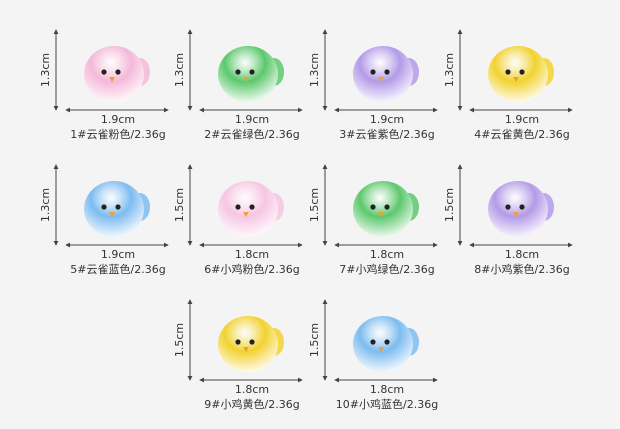 The height and width of the screenshot is (429, 620). I want to click on caption: 10#小鸡蓝色/2.36g, so click(387, 404).